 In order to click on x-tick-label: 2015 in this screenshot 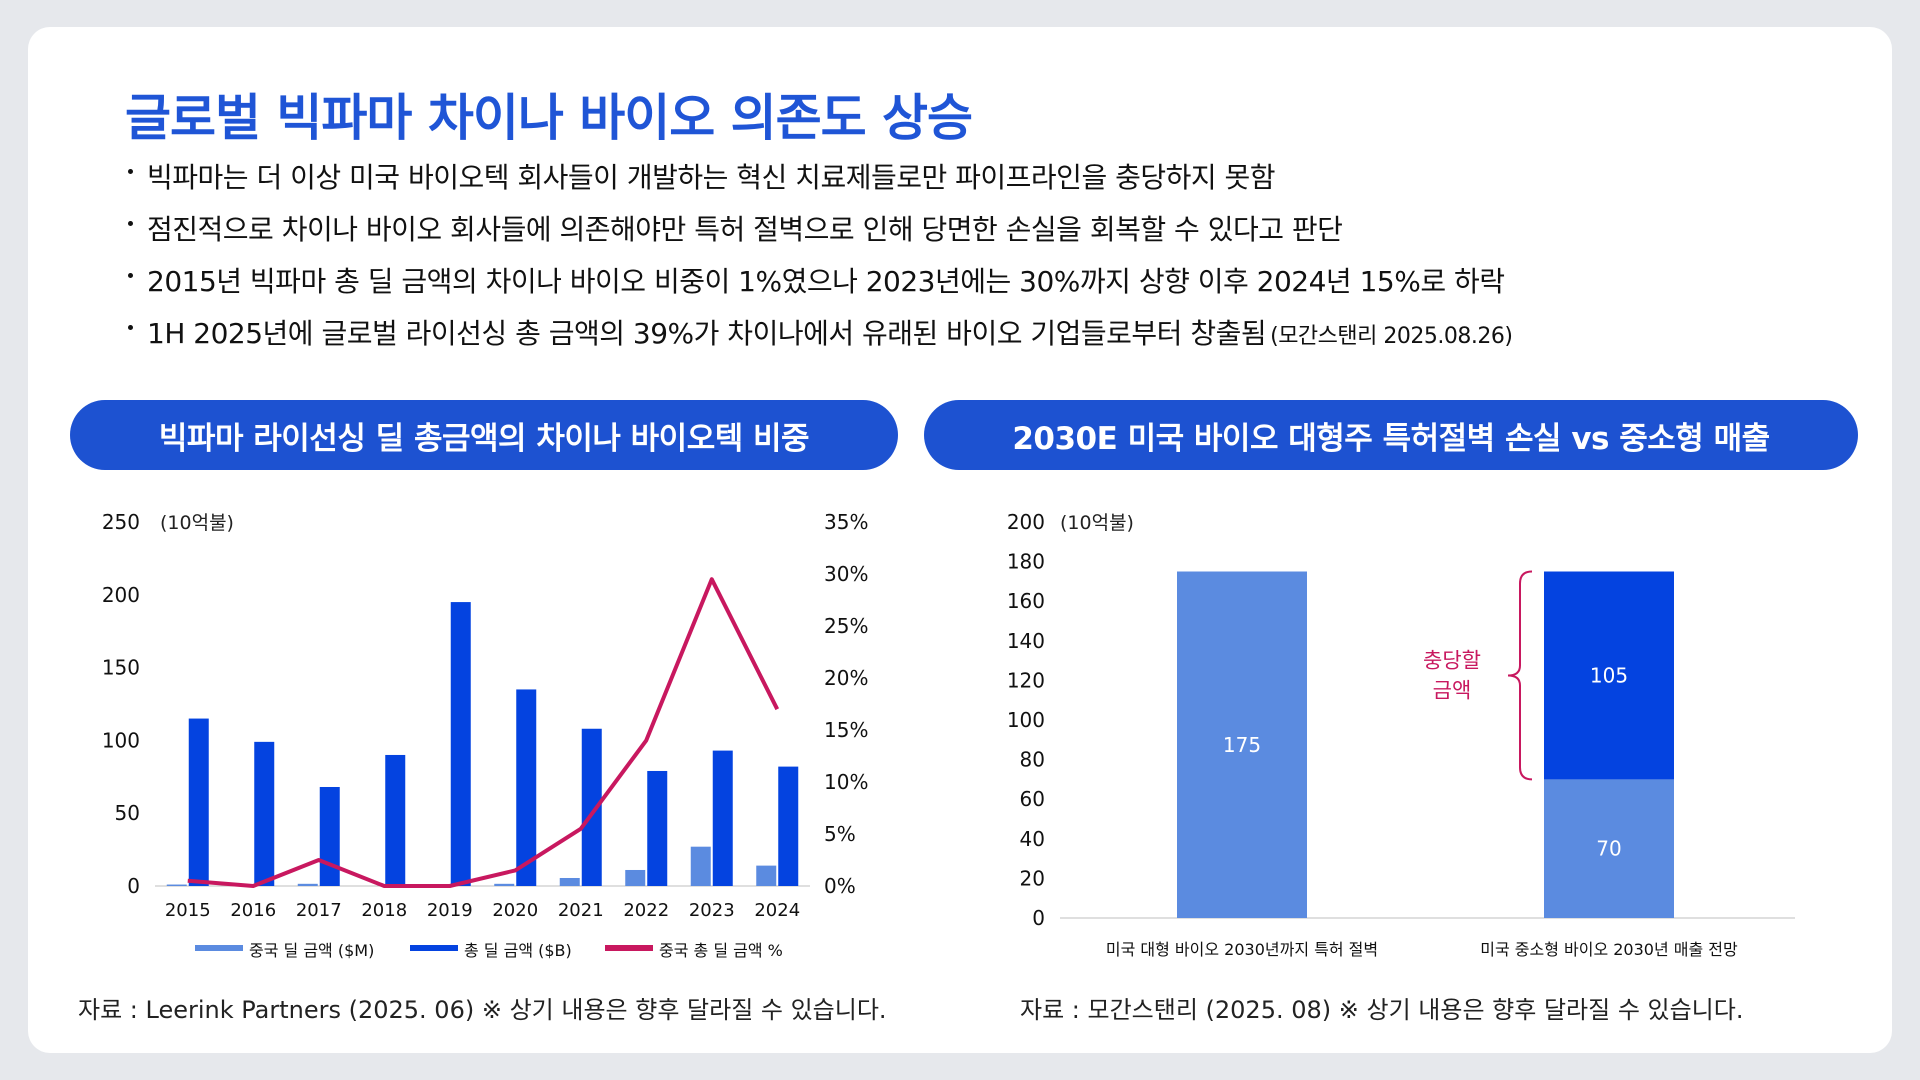, I will do `click(188, 910)`.